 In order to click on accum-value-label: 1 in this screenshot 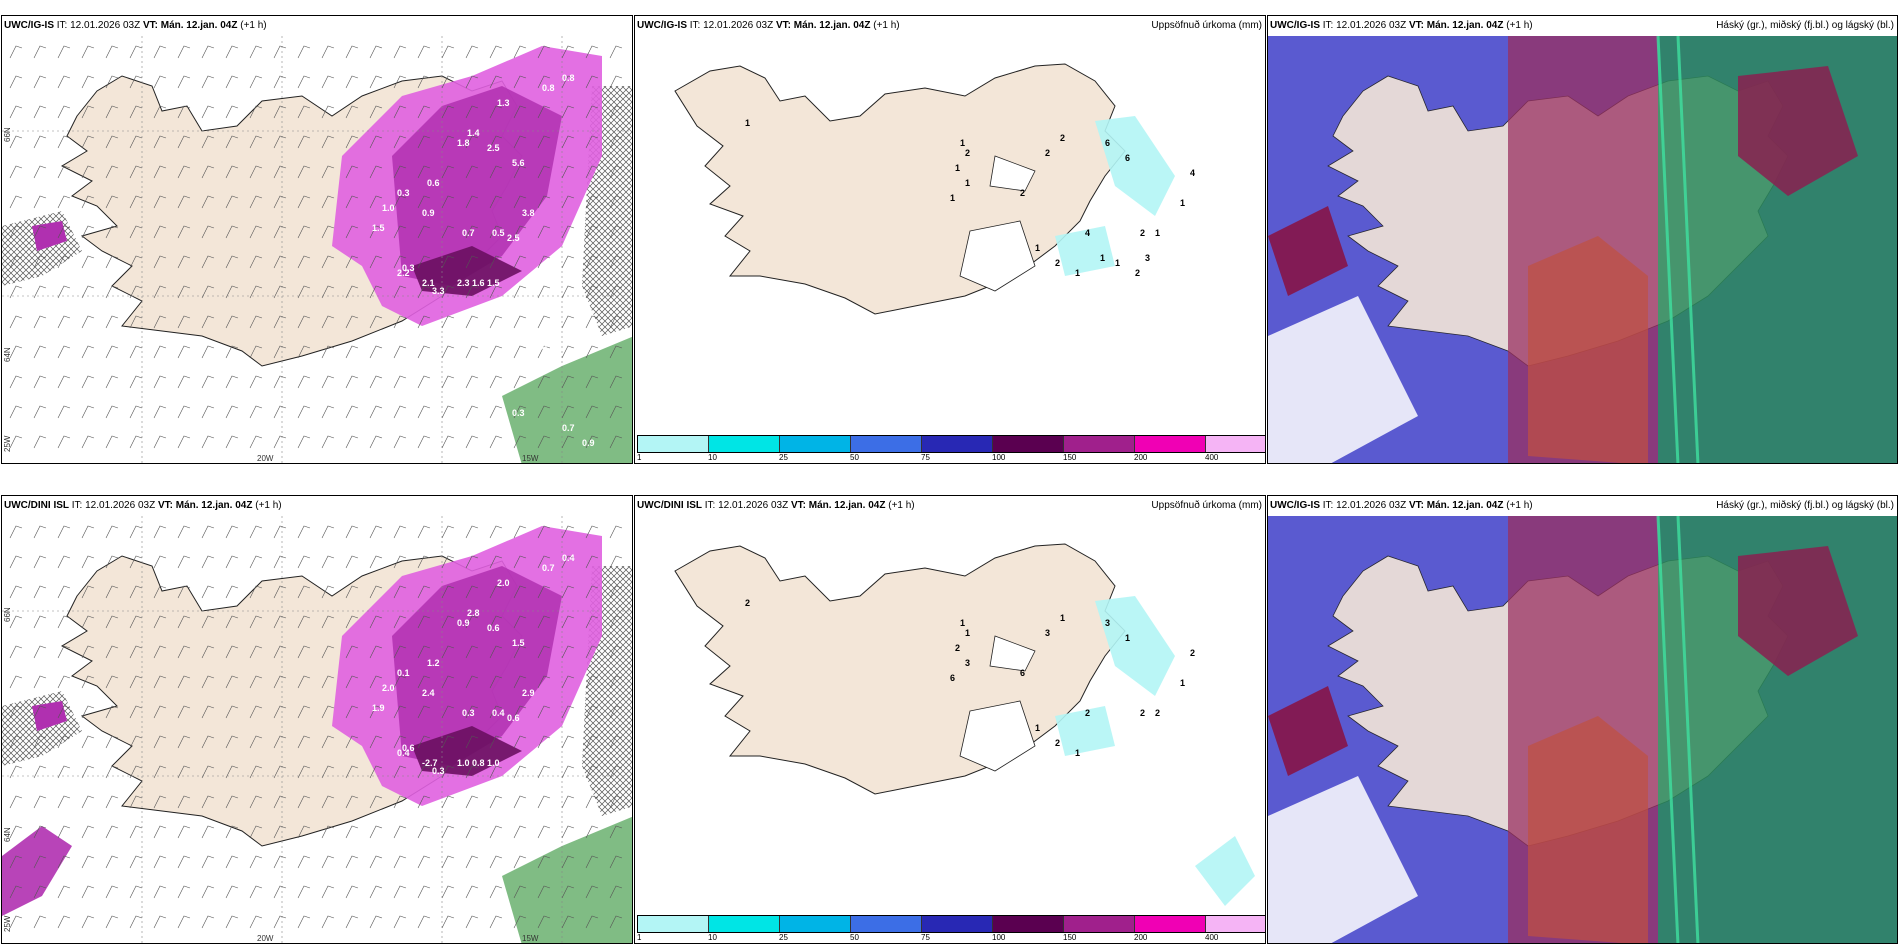, I will do `click(1062, 618)`.